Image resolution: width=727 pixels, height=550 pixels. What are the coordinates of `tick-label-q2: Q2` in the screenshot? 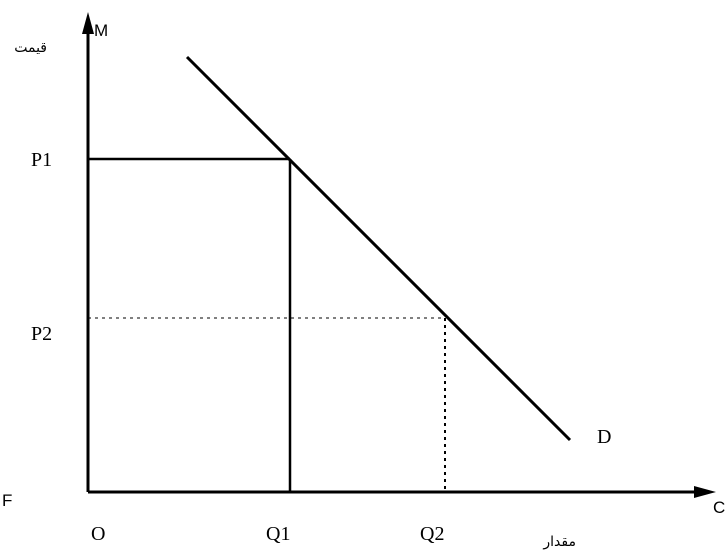 It's located at (432, 534).